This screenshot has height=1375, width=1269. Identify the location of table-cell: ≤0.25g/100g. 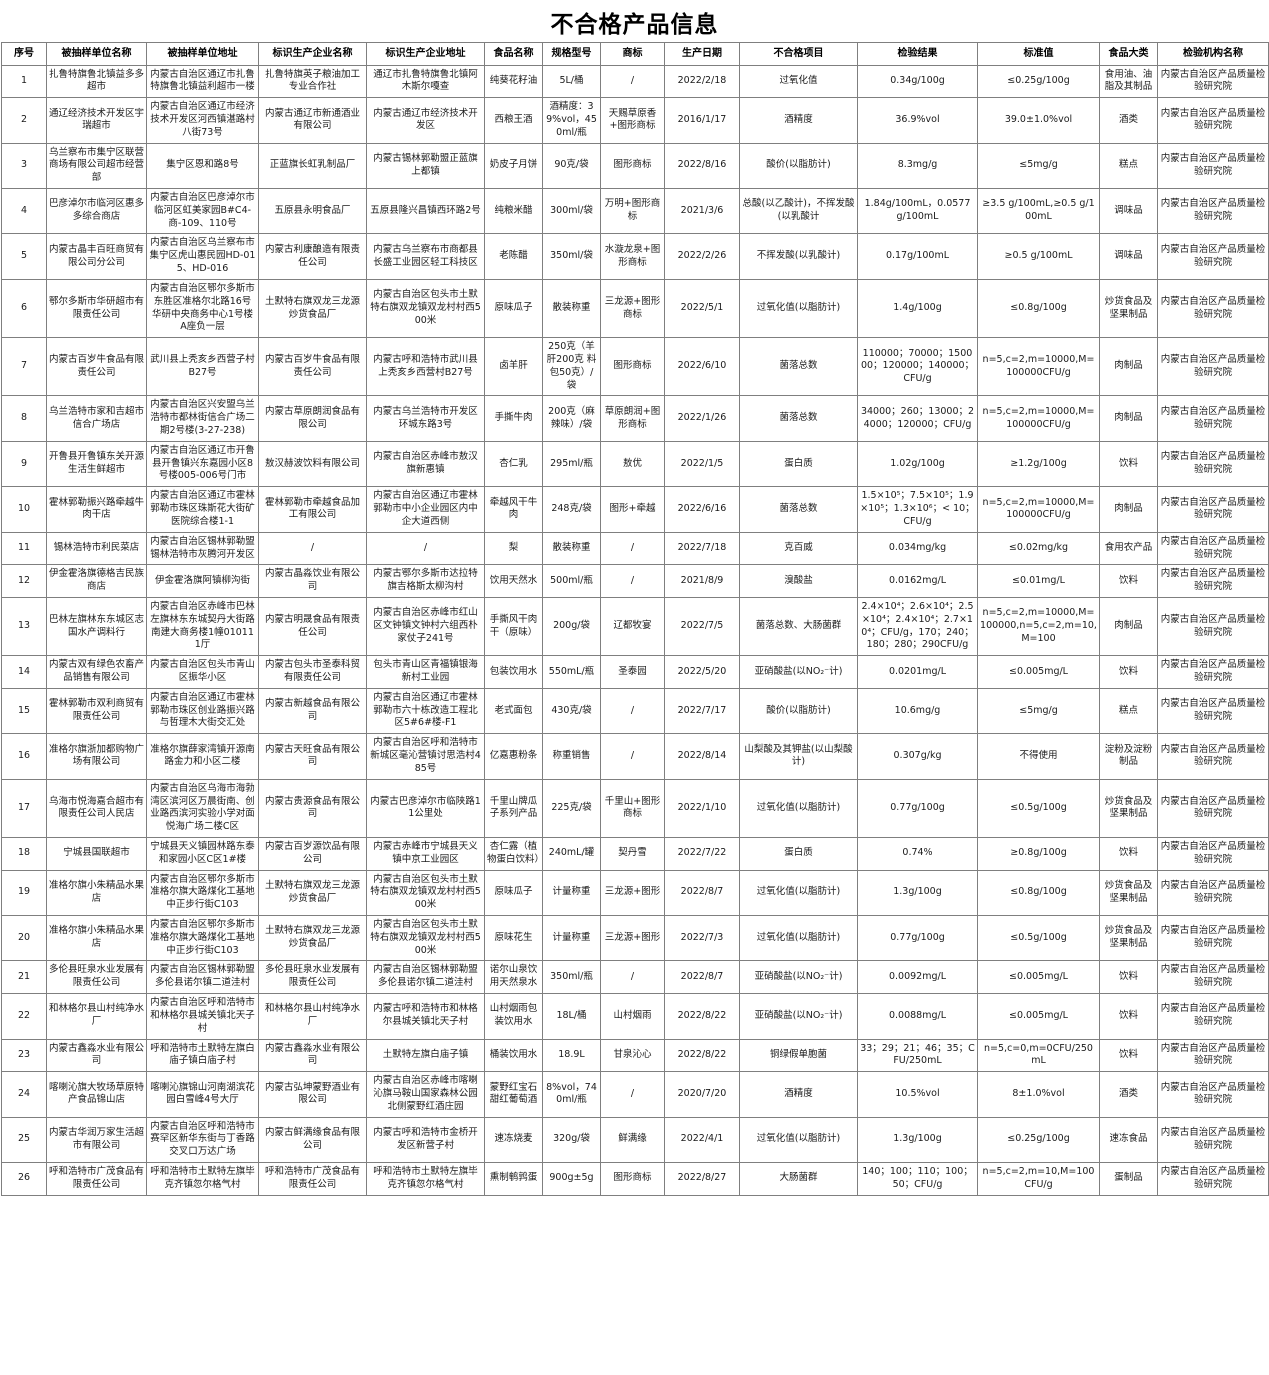
(1038, 81).